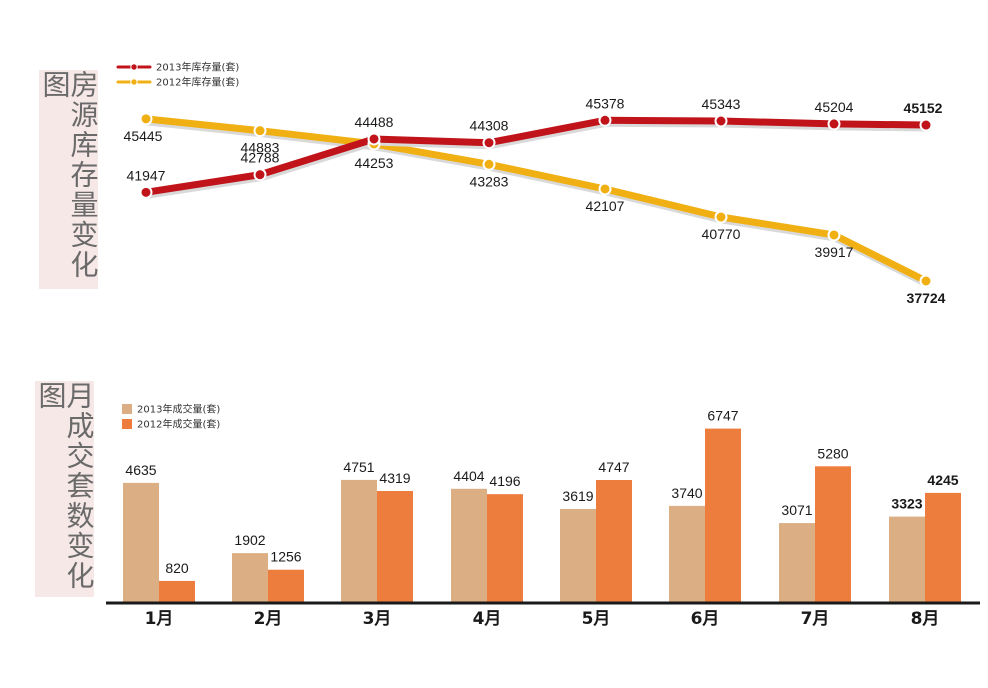 This screenshot has height=688, width=988. I want to click on x-tick-label: 3月, so click(377, 619).